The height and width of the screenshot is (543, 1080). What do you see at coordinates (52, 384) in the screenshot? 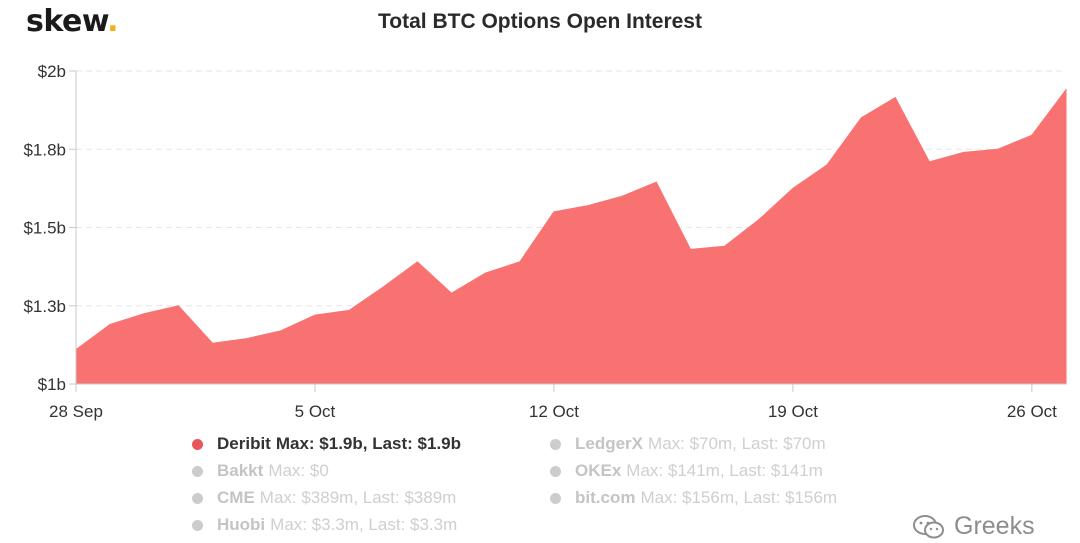
I see `y-tick-label: $1b` at bounding box center [52, 384].